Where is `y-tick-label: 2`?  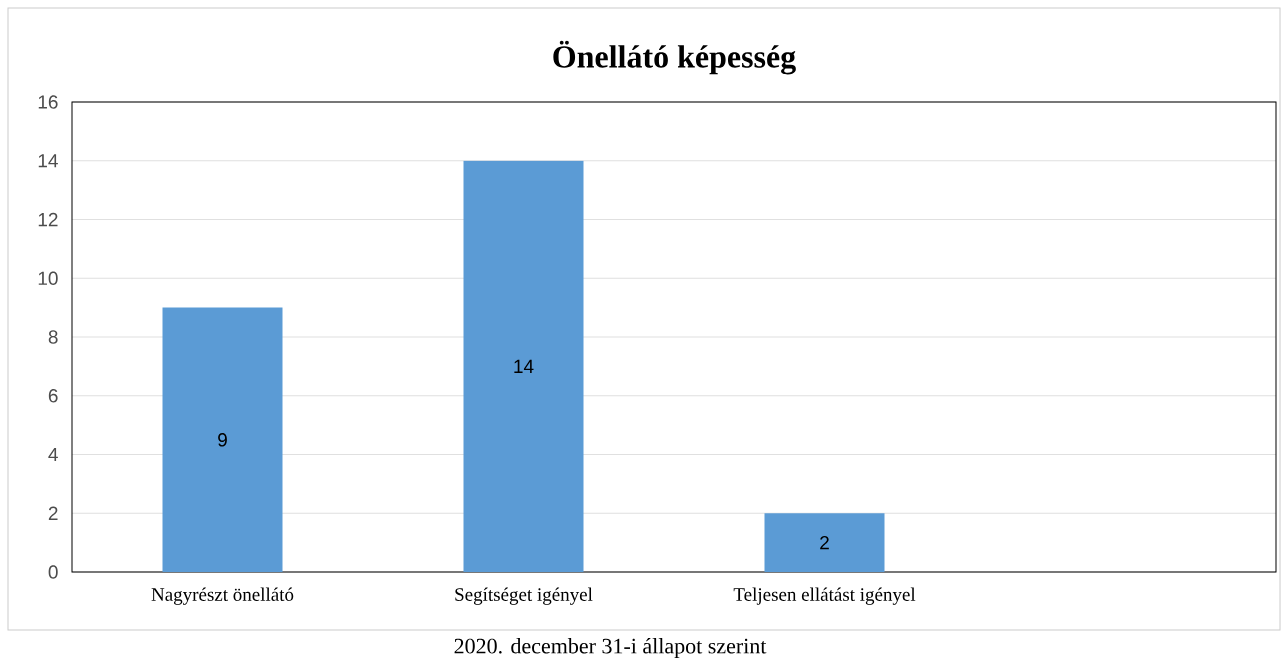
y-tick-label: 2 is located at coordinates (53, 513).